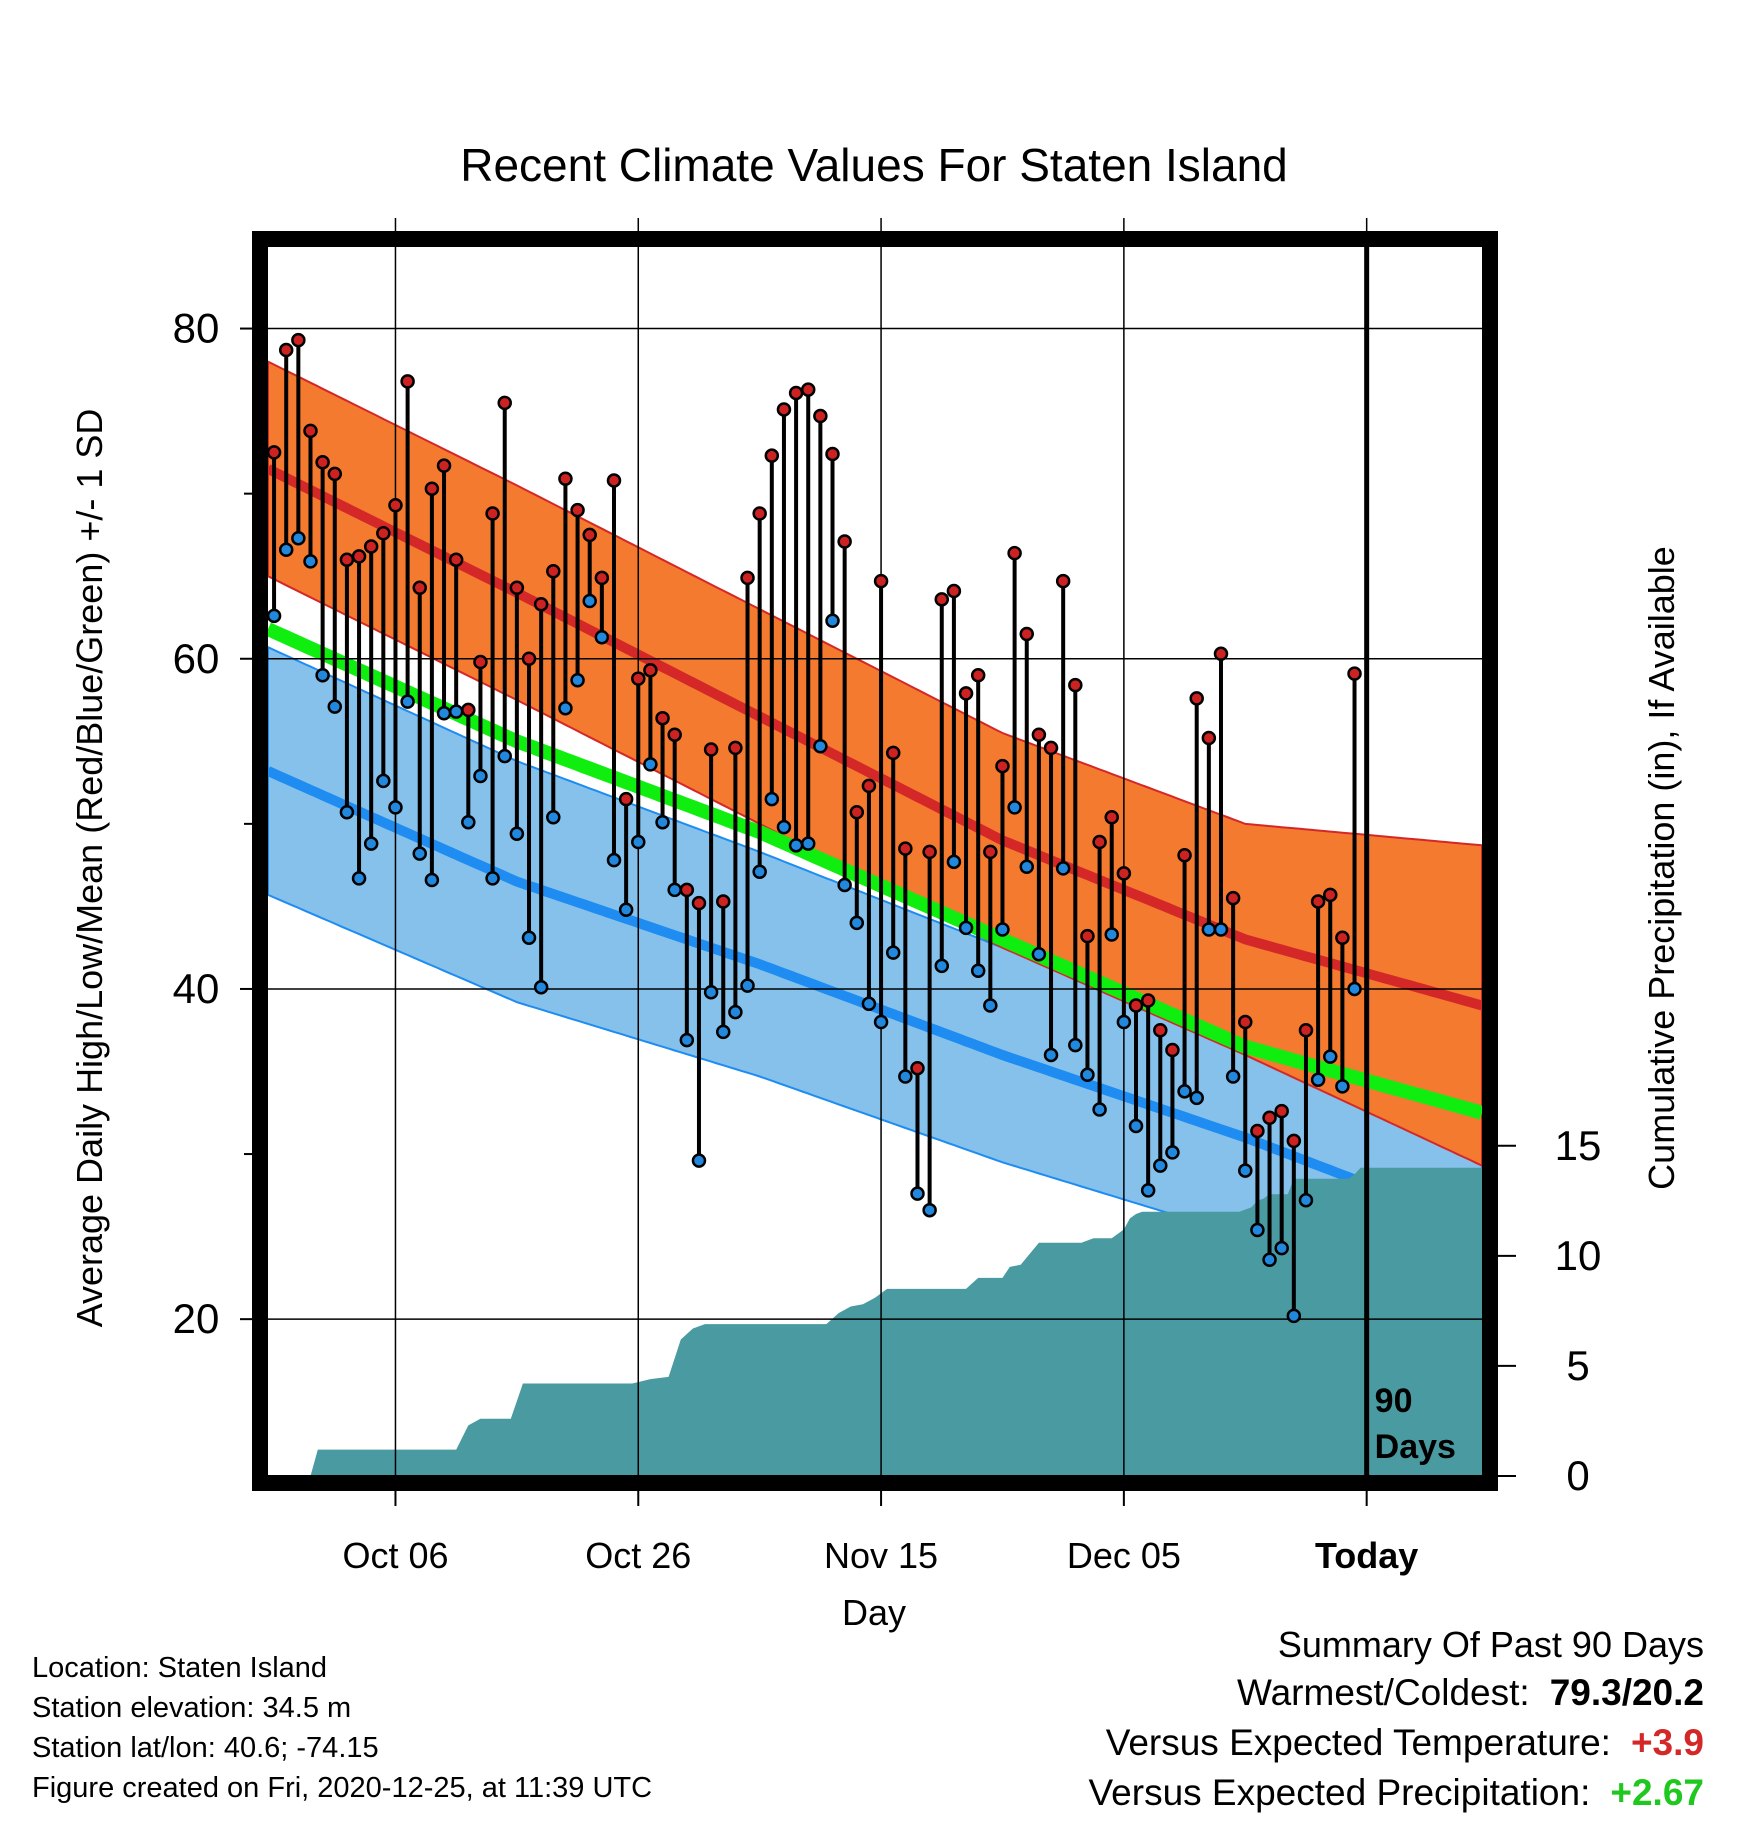 This screenshot has width=1748, height=1828. Describe the element at coordinates (875, 1321) in the screenshot. I see `precipitation-area` at that location.